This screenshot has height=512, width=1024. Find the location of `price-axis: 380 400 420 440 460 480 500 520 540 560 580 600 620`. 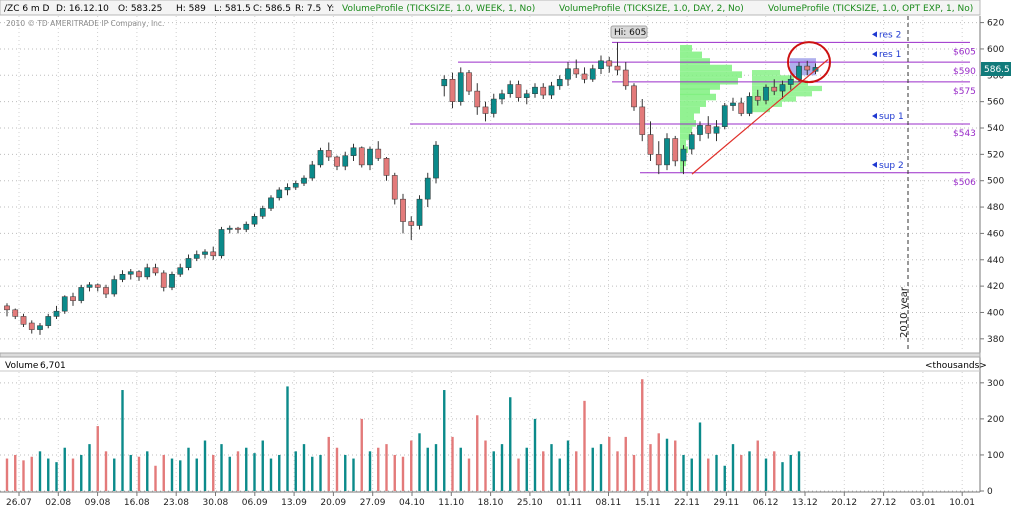

price-axis: 380 400 420 440 460 480 500 520 540 560 580 600 620 is located at coordinates (992, 182).